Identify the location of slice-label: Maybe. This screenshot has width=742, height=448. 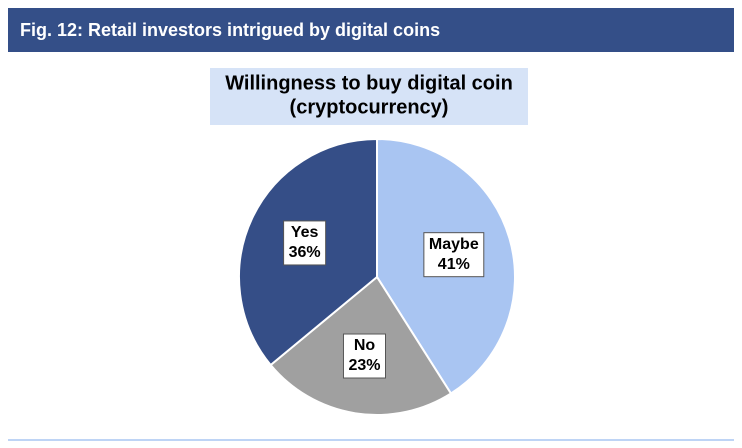
(454, 244).